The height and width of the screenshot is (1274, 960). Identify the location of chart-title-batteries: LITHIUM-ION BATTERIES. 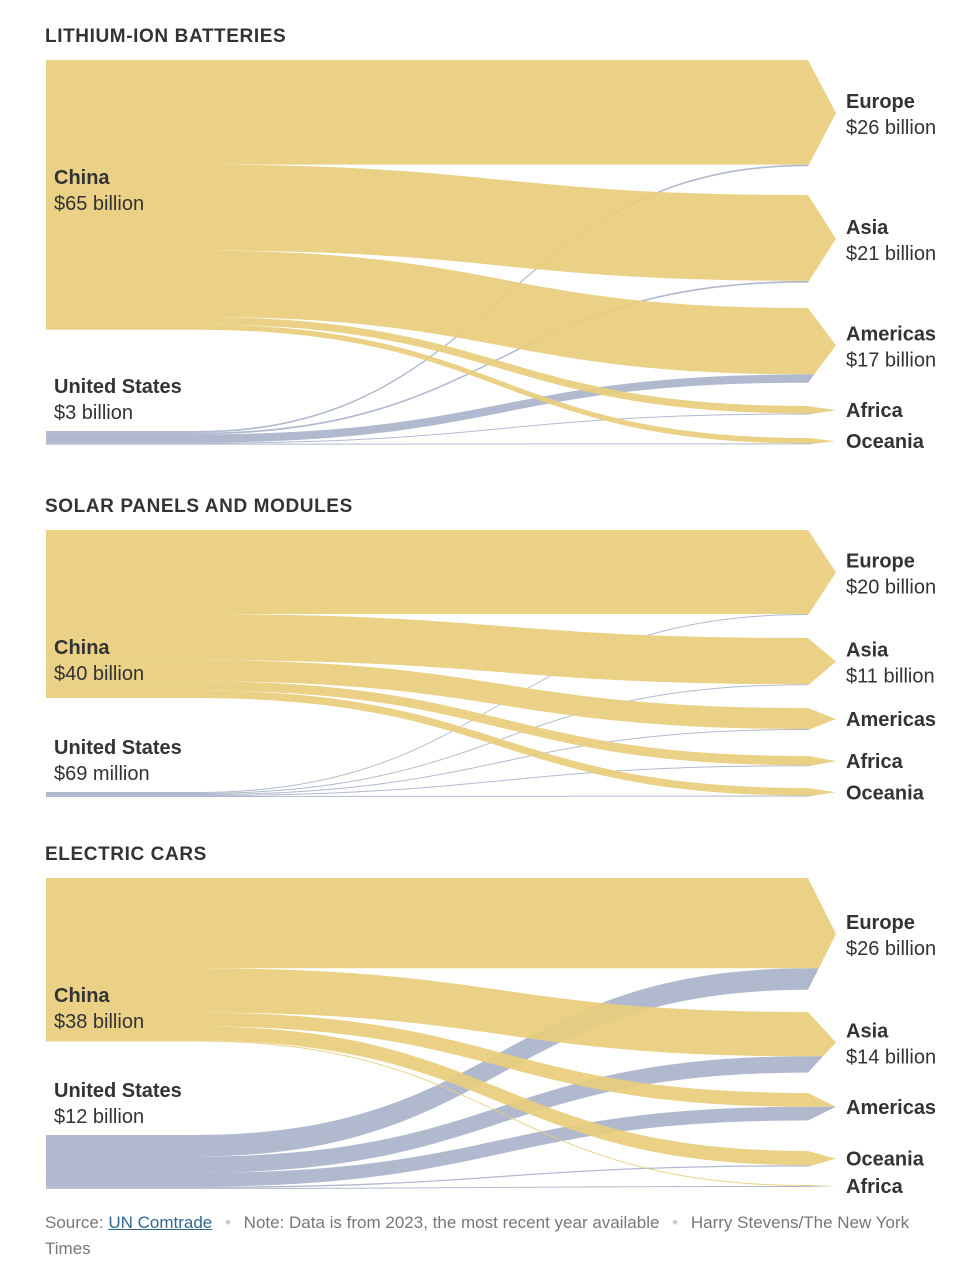
(166, 36).